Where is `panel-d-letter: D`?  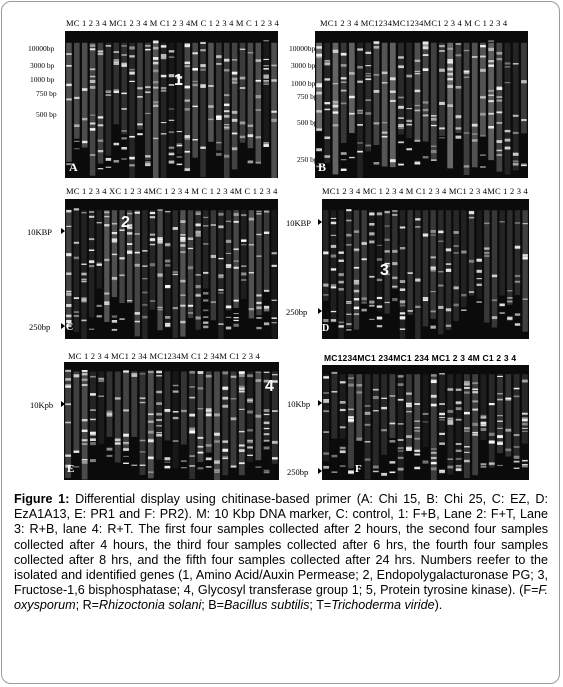
panel-d-letter: D is located at coordinates (326, 328).